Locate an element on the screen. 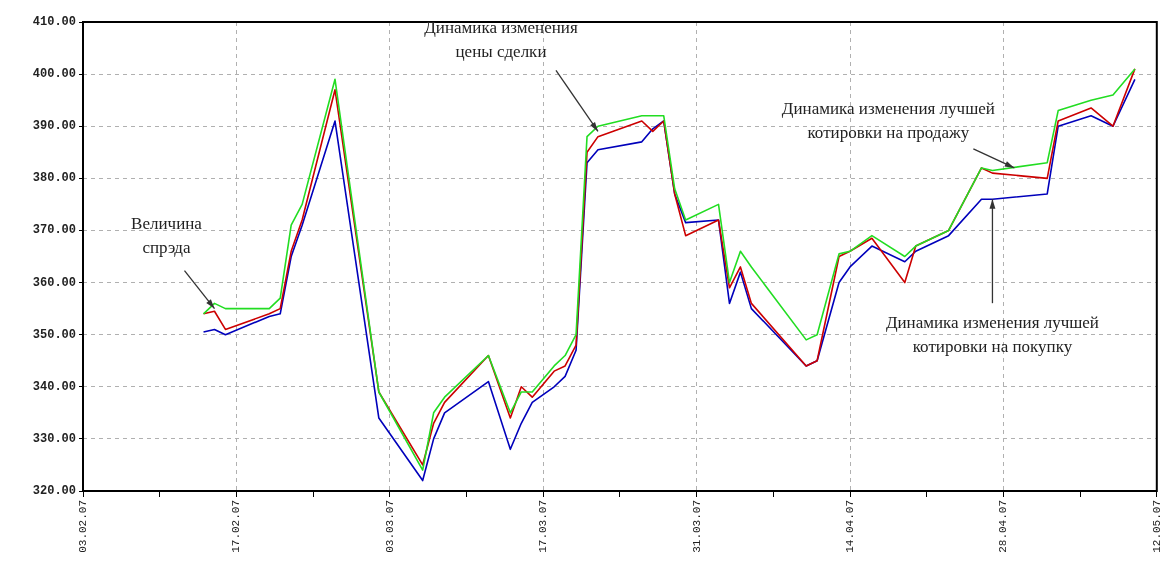  y-tick-label: 370.00 is located at coordinates (54, 230).